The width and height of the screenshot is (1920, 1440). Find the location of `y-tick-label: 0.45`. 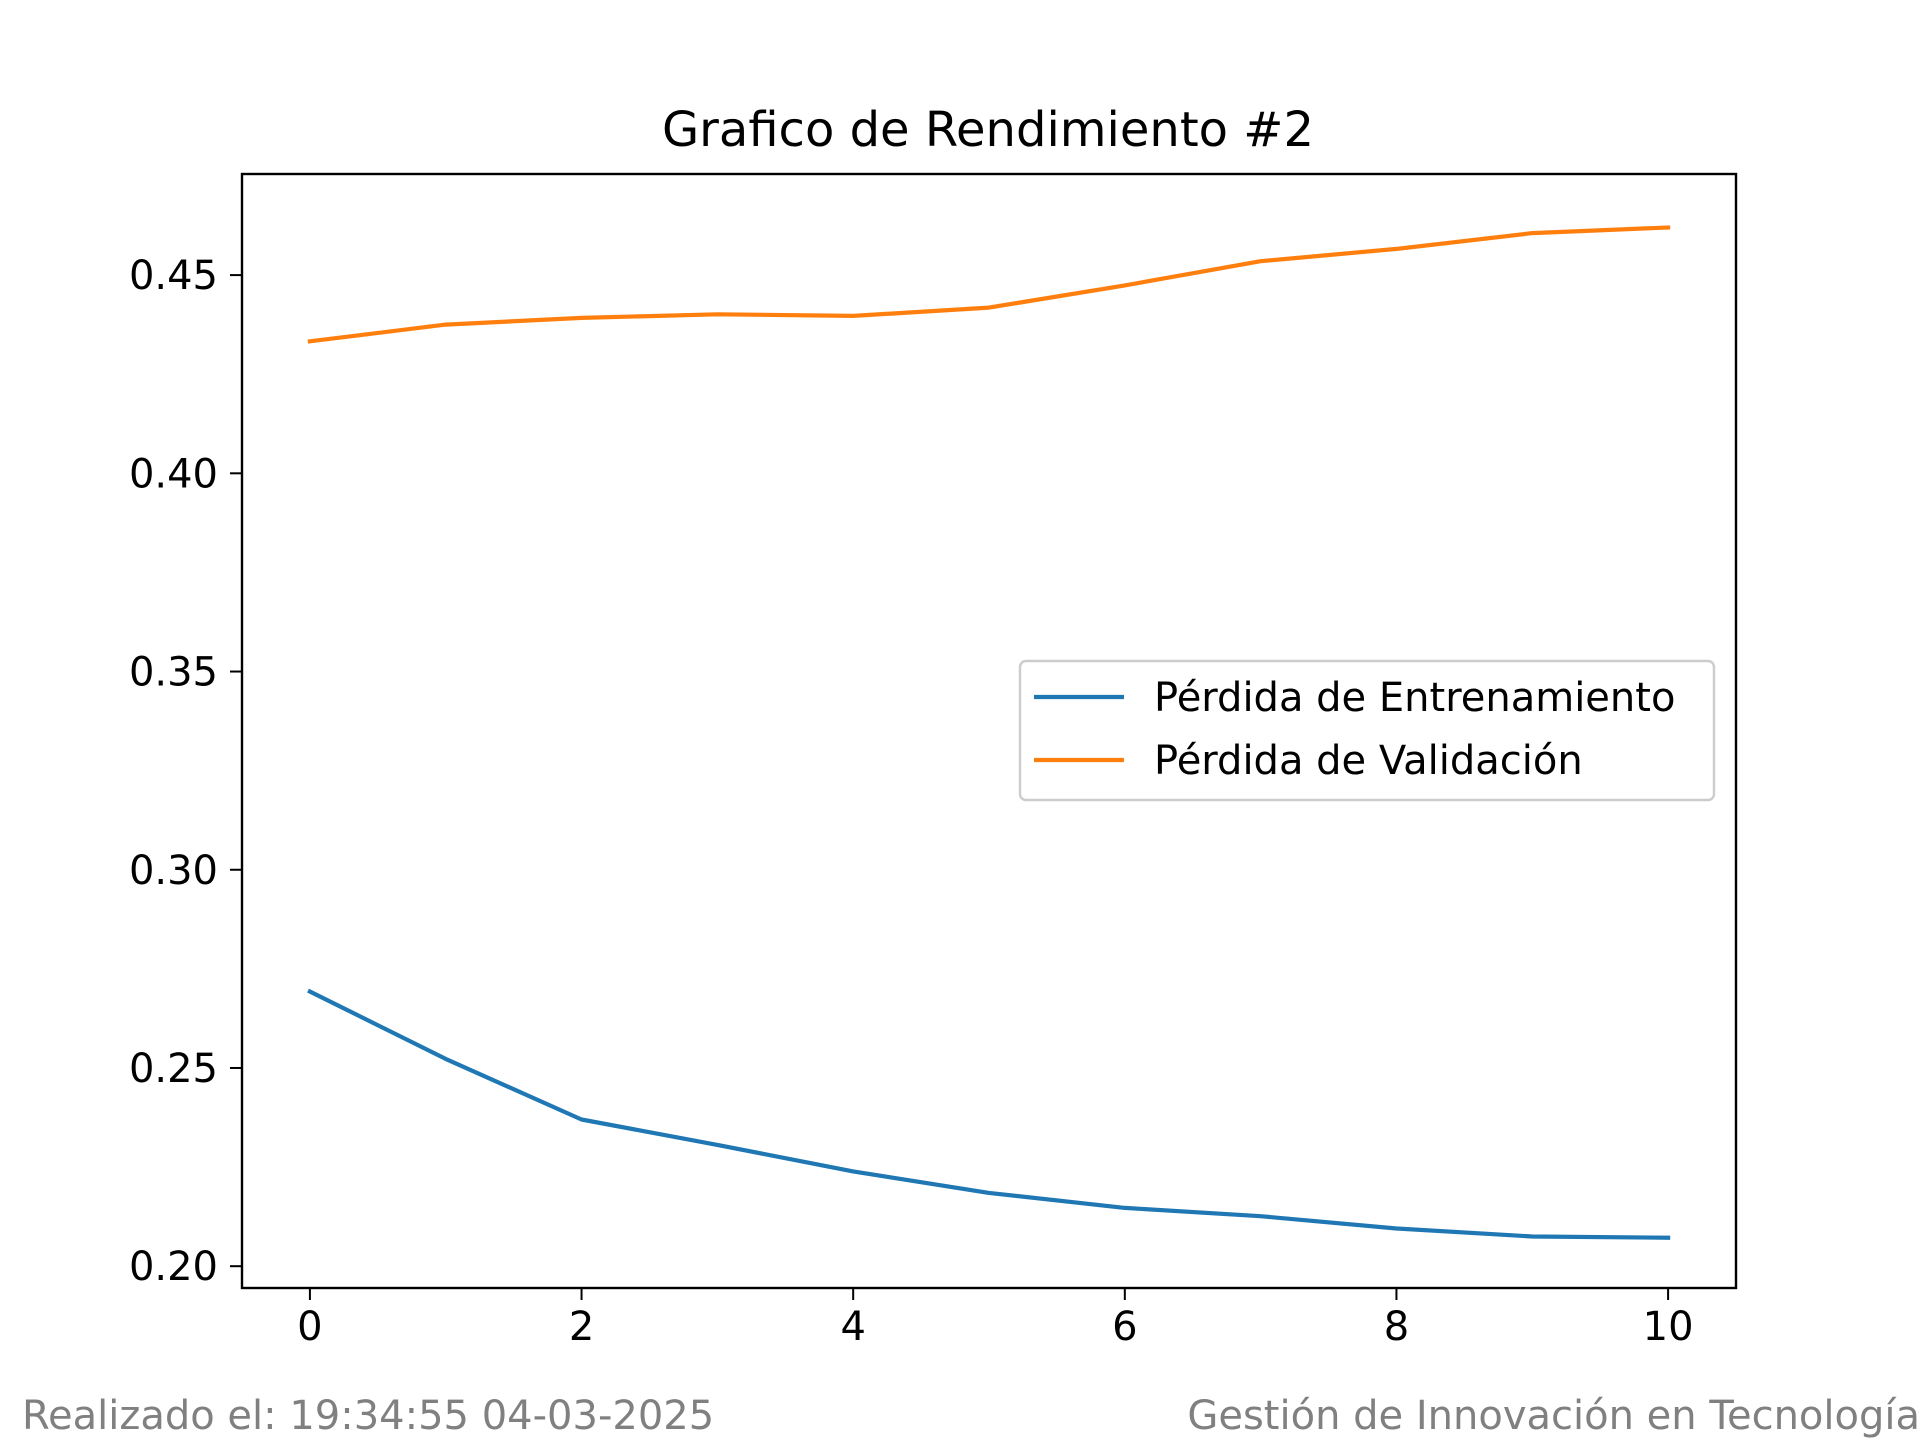

y-tick-label: 0.45 is located at coordinates (173, 276).